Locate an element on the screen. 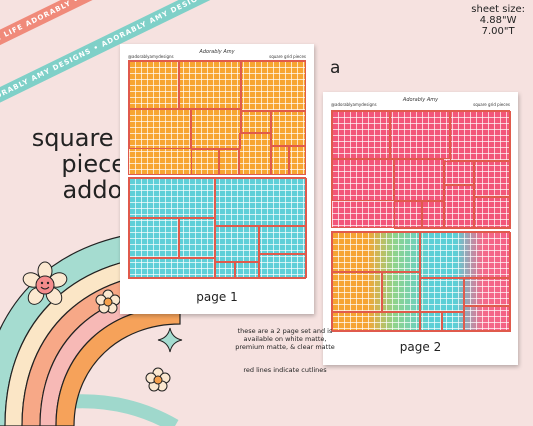  smiley-flower-icon is located at coordinates (45, 283).